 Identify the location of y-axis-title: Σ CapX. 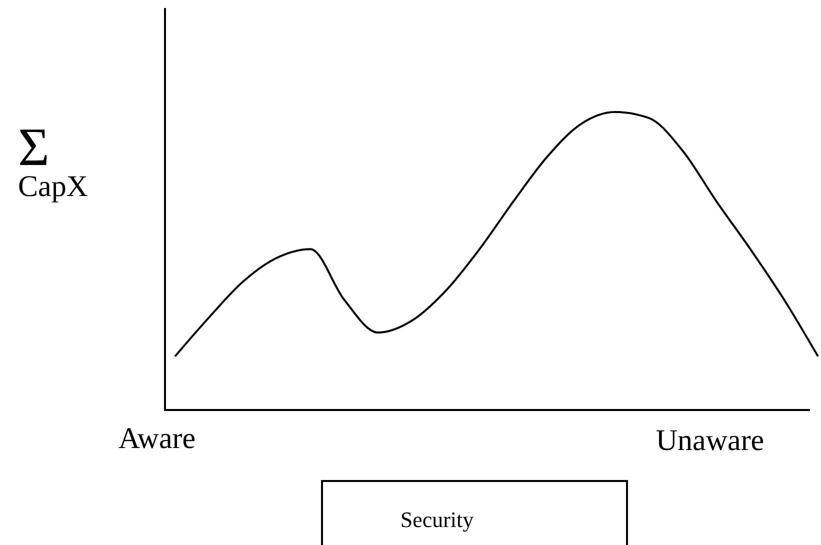
(53, 160).